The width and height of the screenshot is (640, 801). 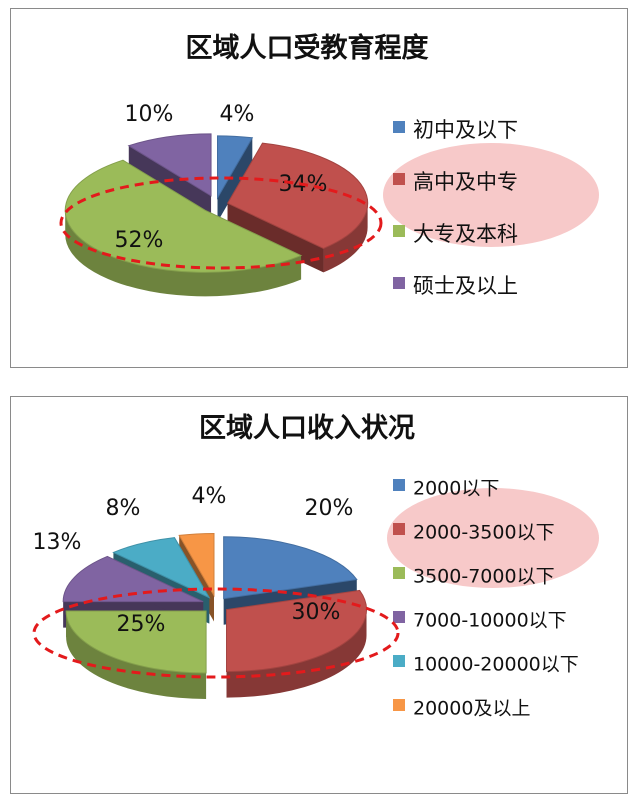 What do you see at coordinates (139, 240) in the screenshot?
I see `slice-value-label: 52%` at bounding box center [139, 240].